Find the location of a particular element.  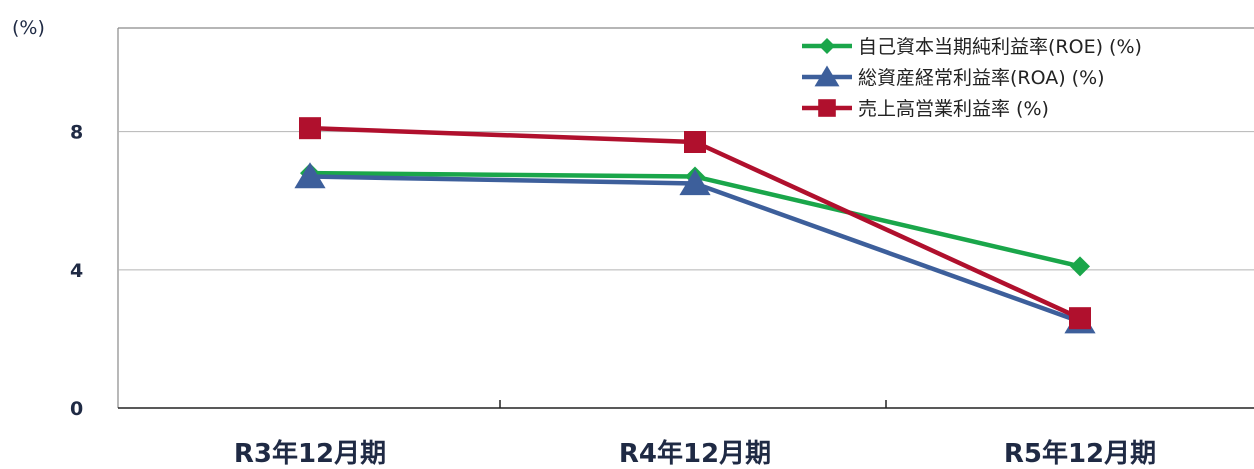

x-axis-categories: R3年12月期 R4年12月期 R5年12月期 is located at coordinates (695, 434).